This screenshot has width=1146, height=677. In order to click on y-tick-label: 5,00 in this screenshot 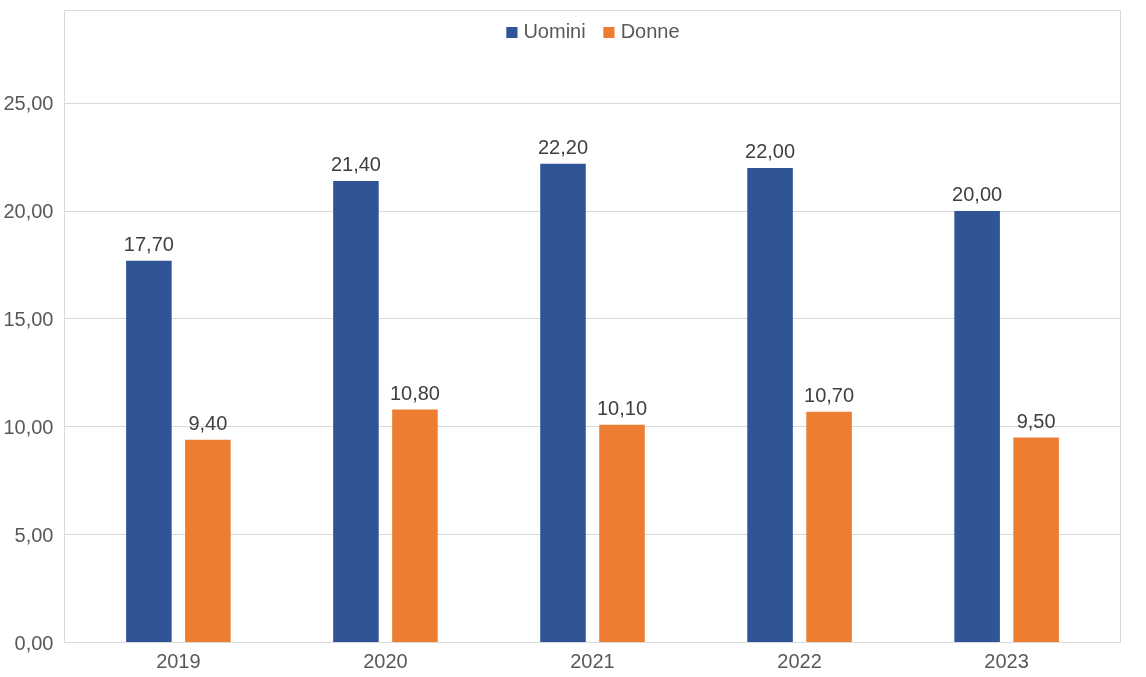, I will do `click(34, 534)`.